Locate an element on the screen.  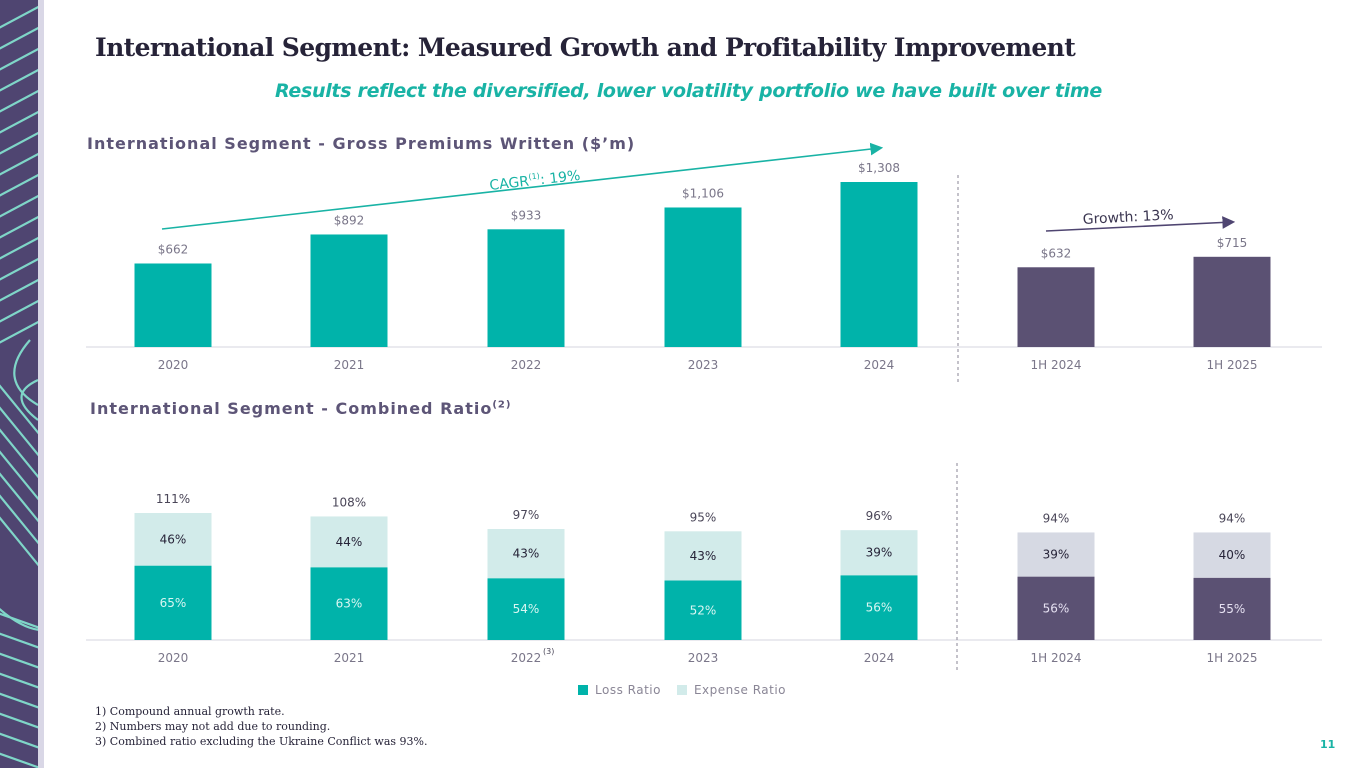
cr-x-tick-label: 1H 2025 is located at coordinates (1231, 658).